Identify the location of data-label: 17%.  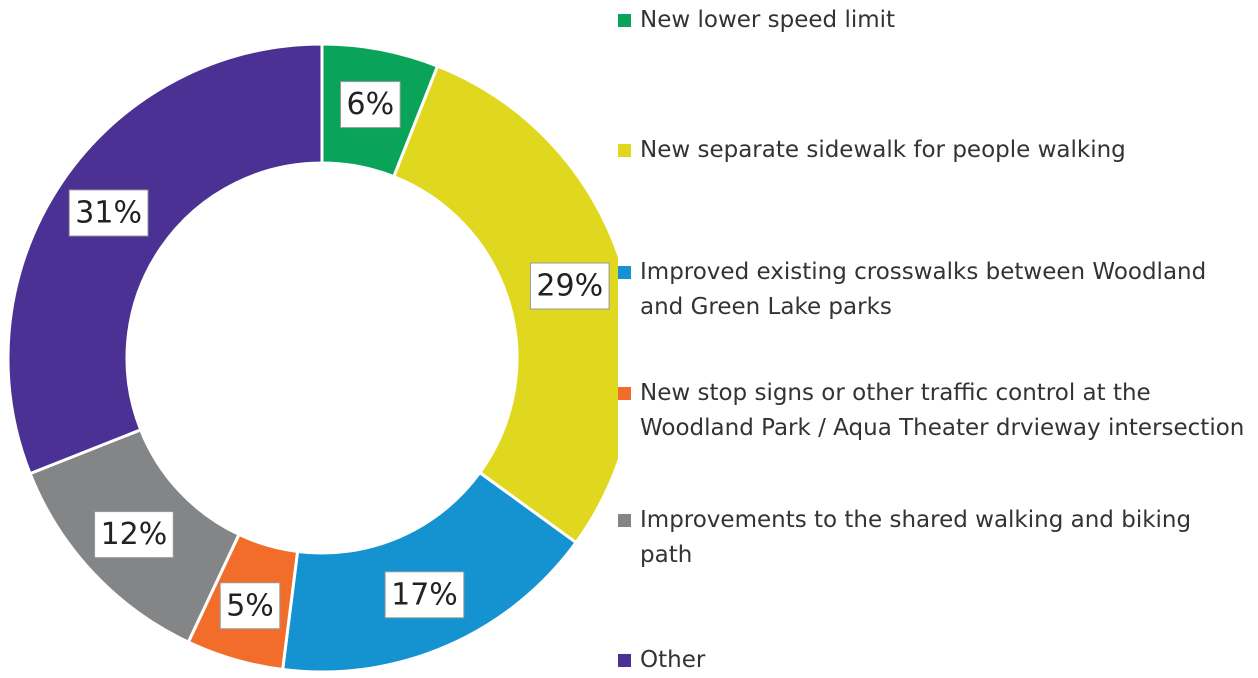
(424, 595).